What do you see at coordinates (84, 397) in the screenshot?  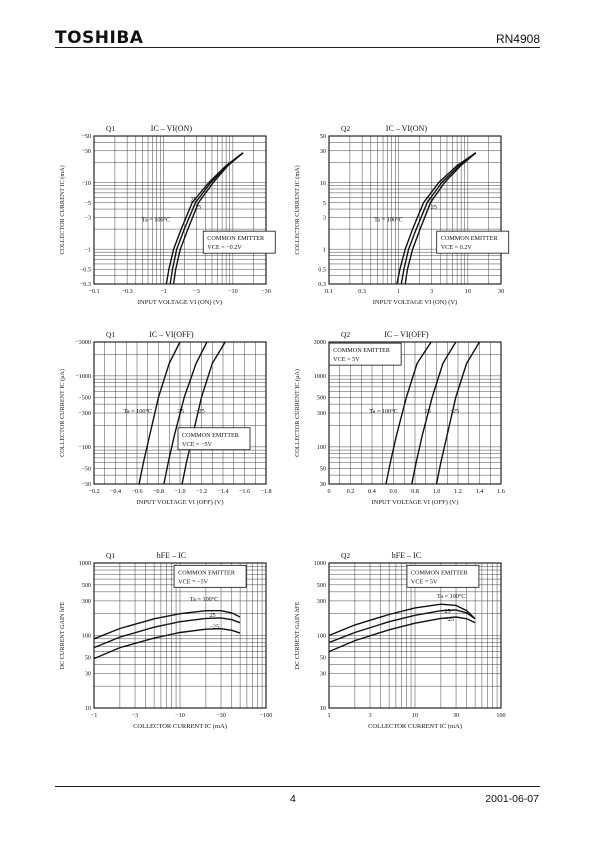 I see `y-tick-label: −500` at bounding box center [84, 397].